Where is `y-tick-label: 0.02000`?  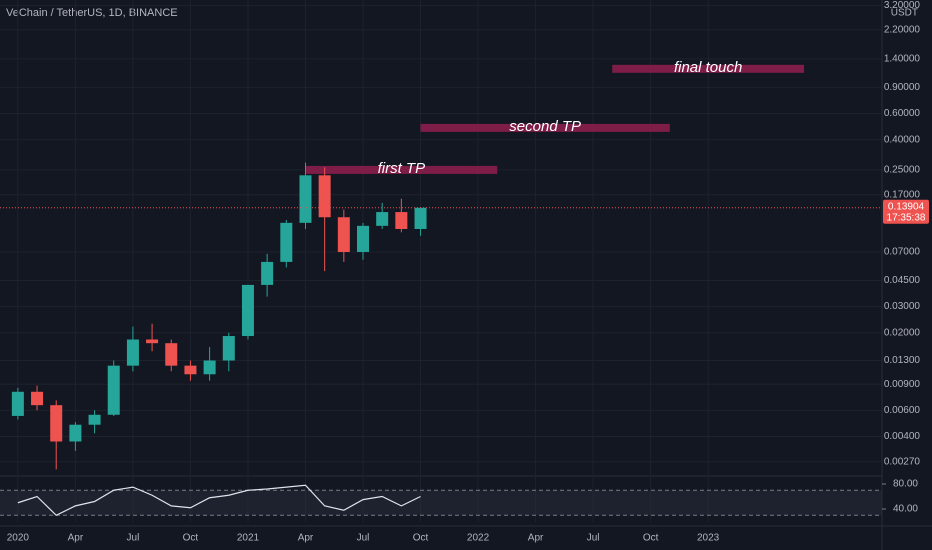 y-tick-label: 0.02000 is located at coordinates (902, 332).